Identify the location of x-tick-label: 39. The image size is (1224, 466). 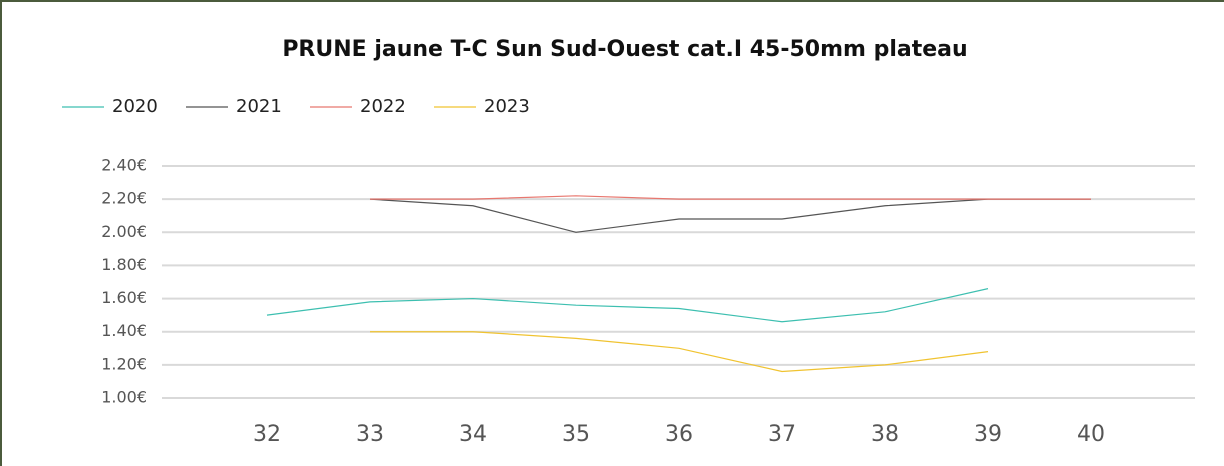
(988, 434).